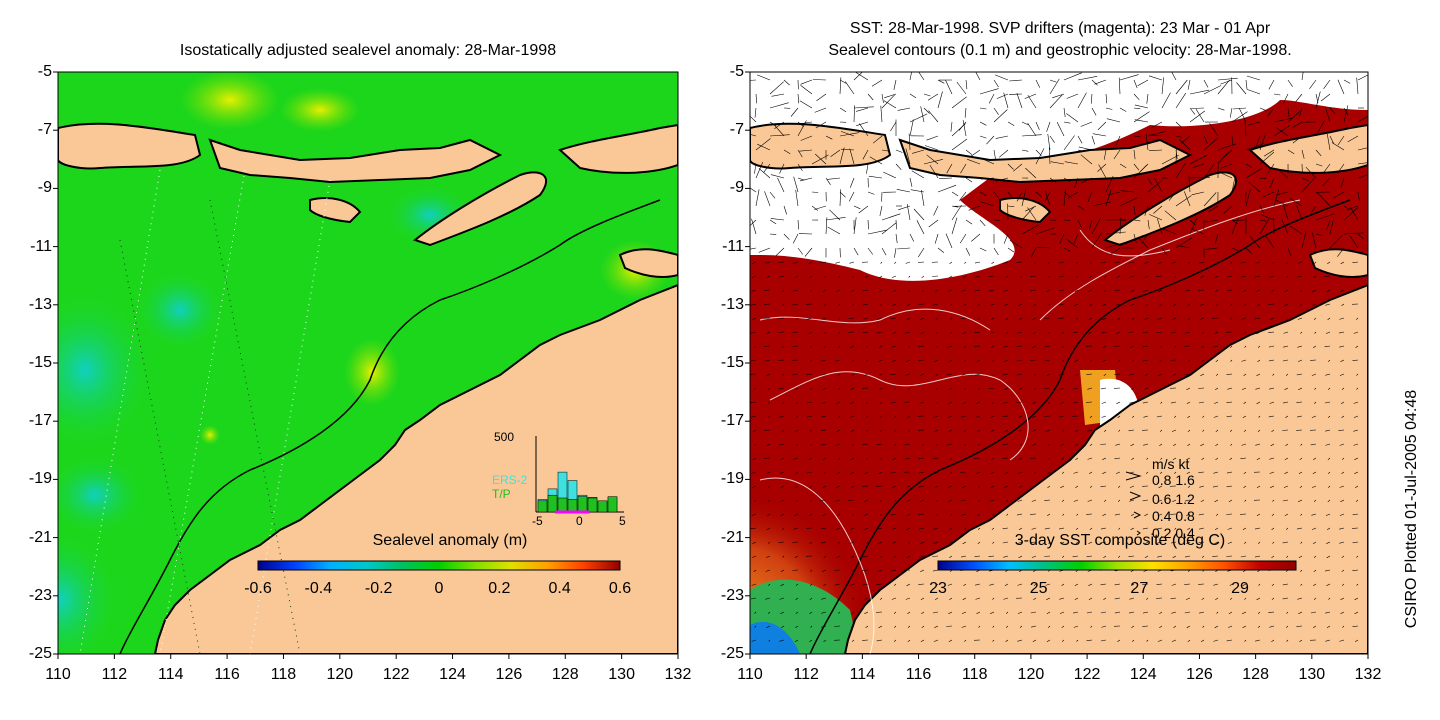  What do you see at coordinates (510, 480) in the screenshot?
I see `inset-series-ers2: ERS-2` at bounding box center [510, 480].